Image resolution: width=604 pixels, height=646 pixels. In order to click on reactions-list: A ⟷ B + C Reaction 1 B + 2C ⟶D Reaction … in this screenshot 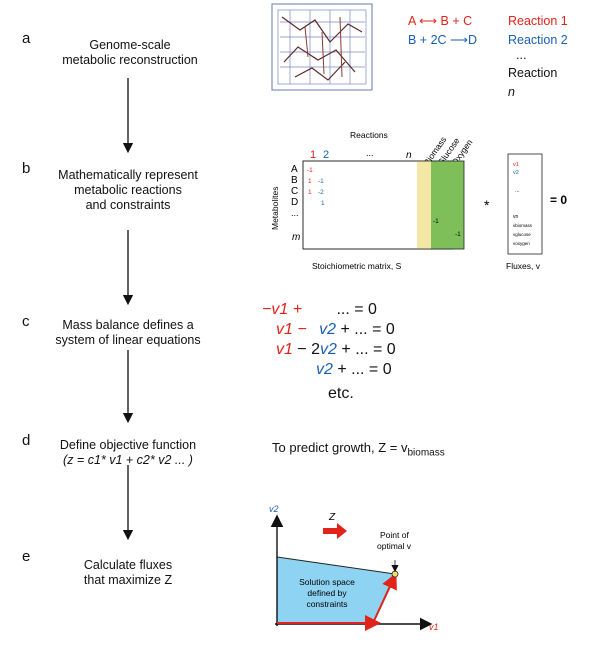, I will do `click(488, 55)`.